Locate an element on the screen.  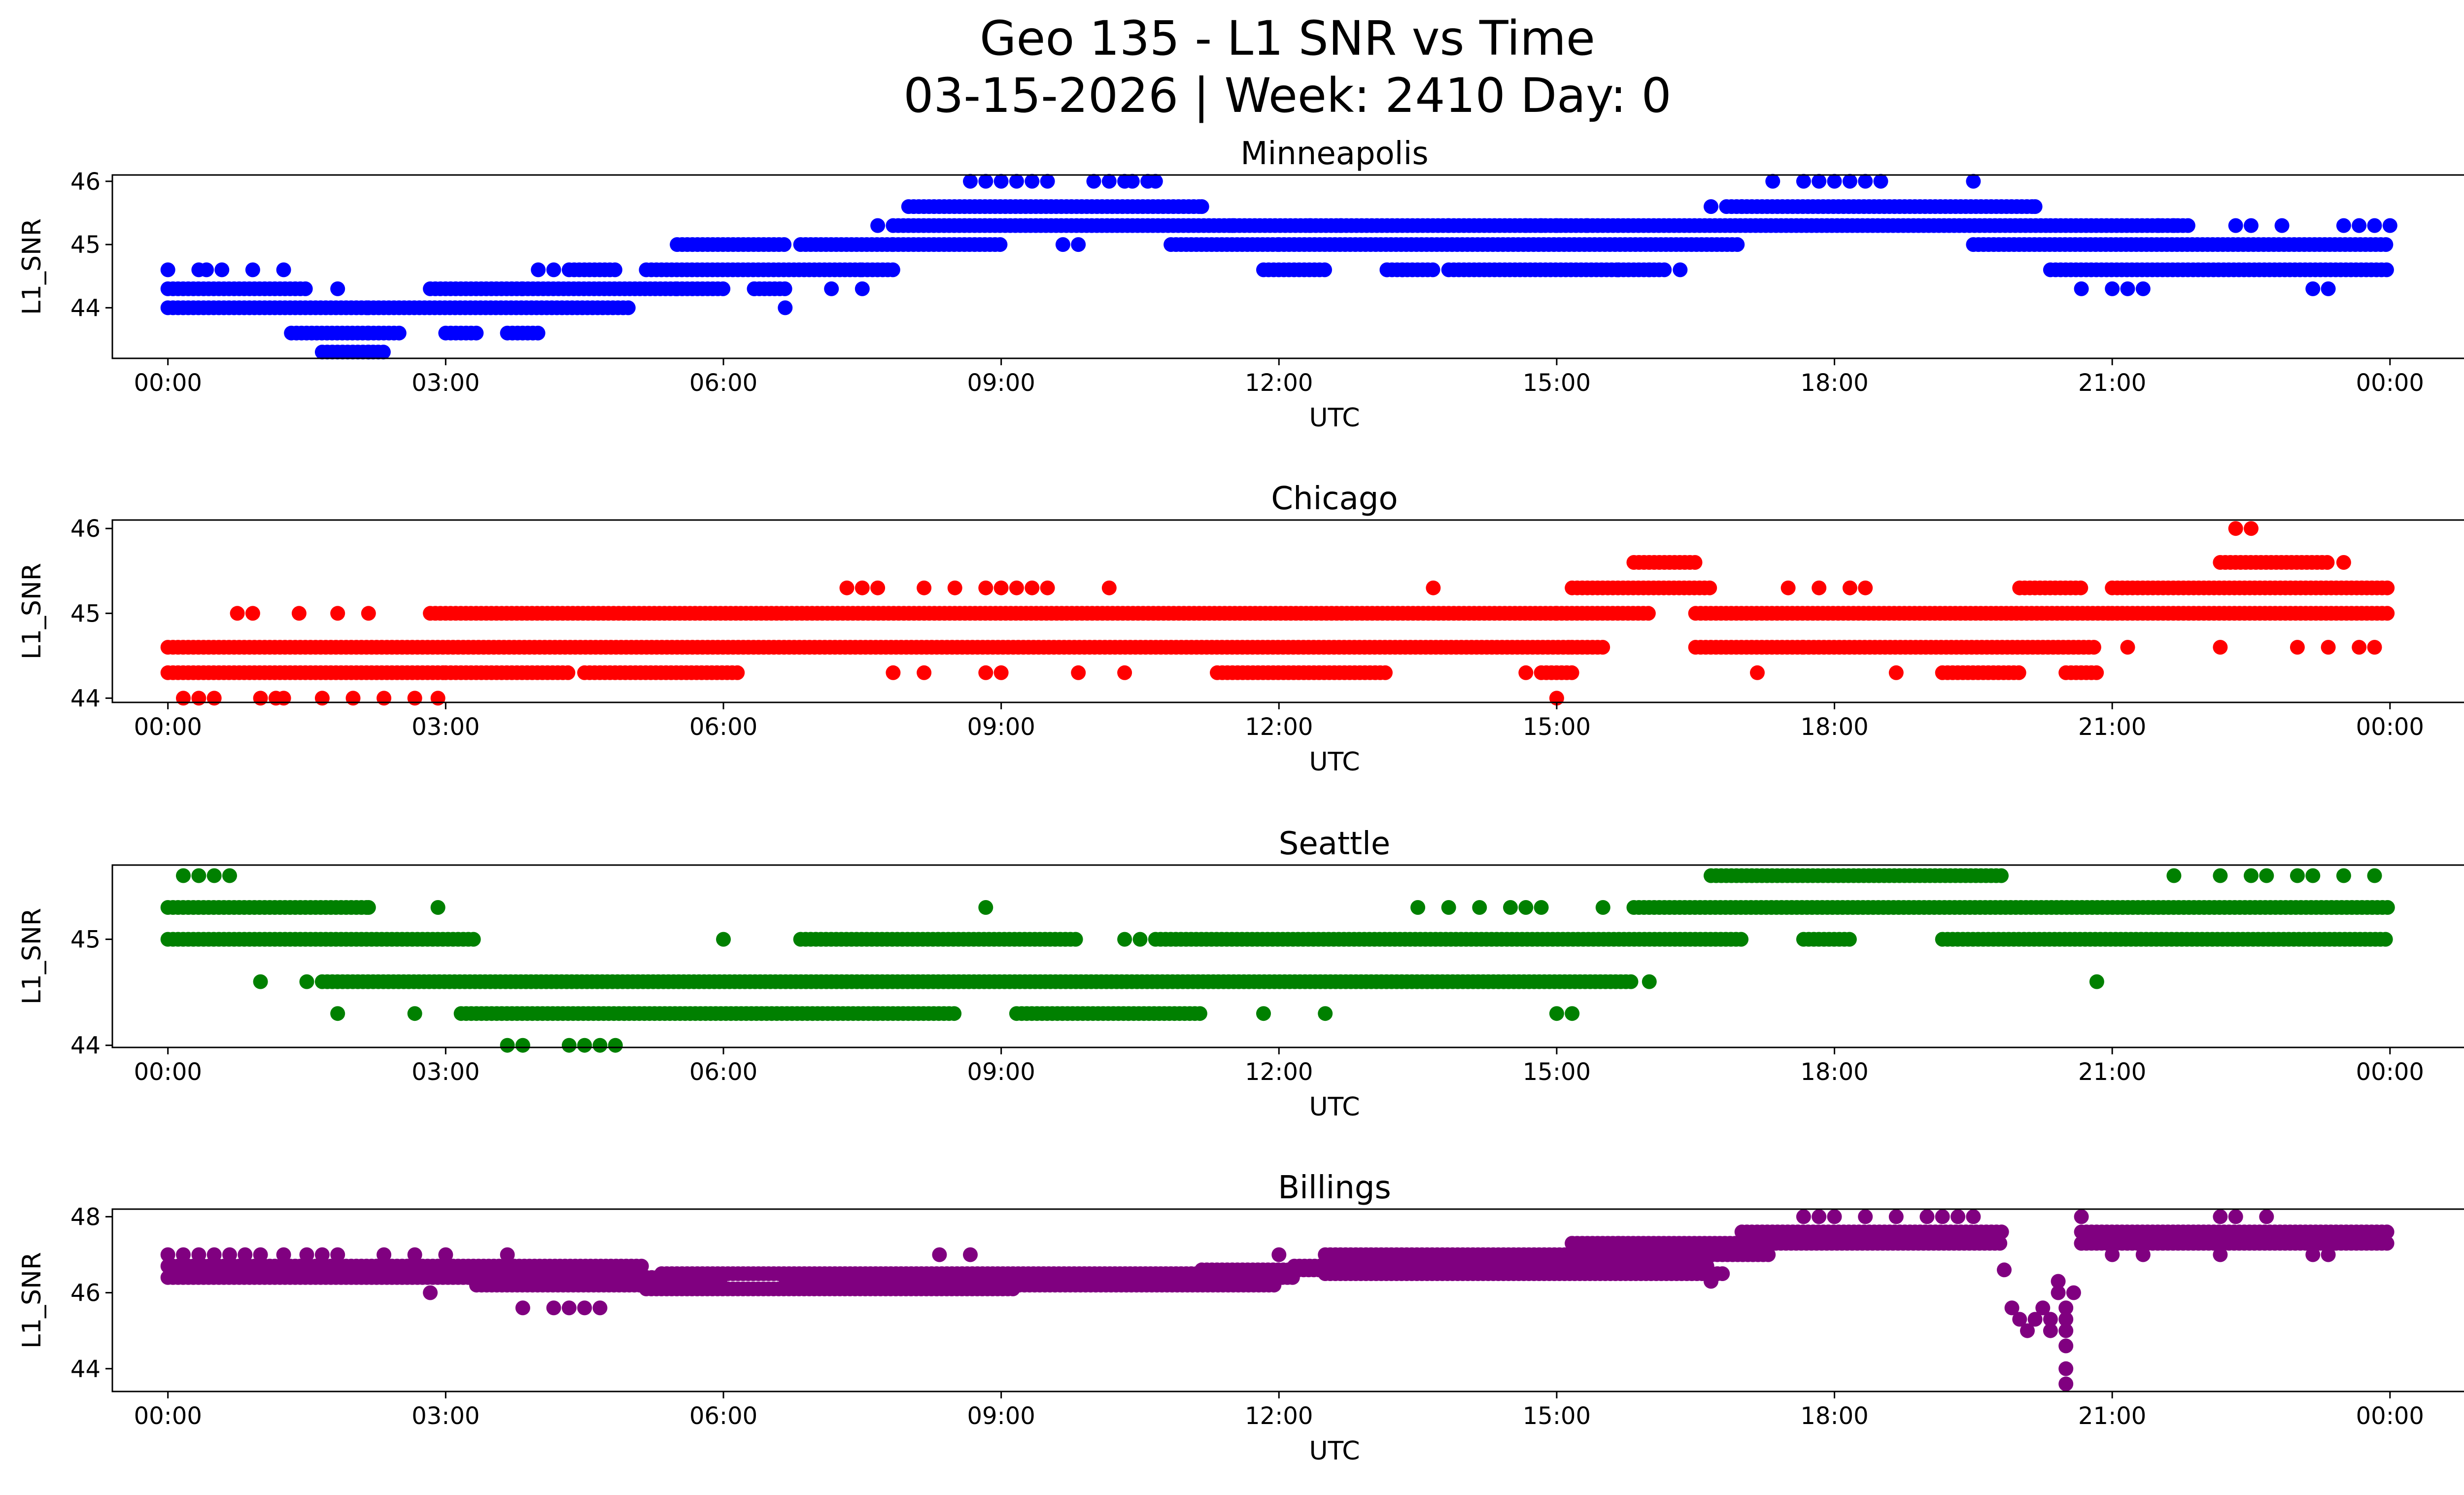
y-tick-label: 48 is located at coordinates (85, 1217).